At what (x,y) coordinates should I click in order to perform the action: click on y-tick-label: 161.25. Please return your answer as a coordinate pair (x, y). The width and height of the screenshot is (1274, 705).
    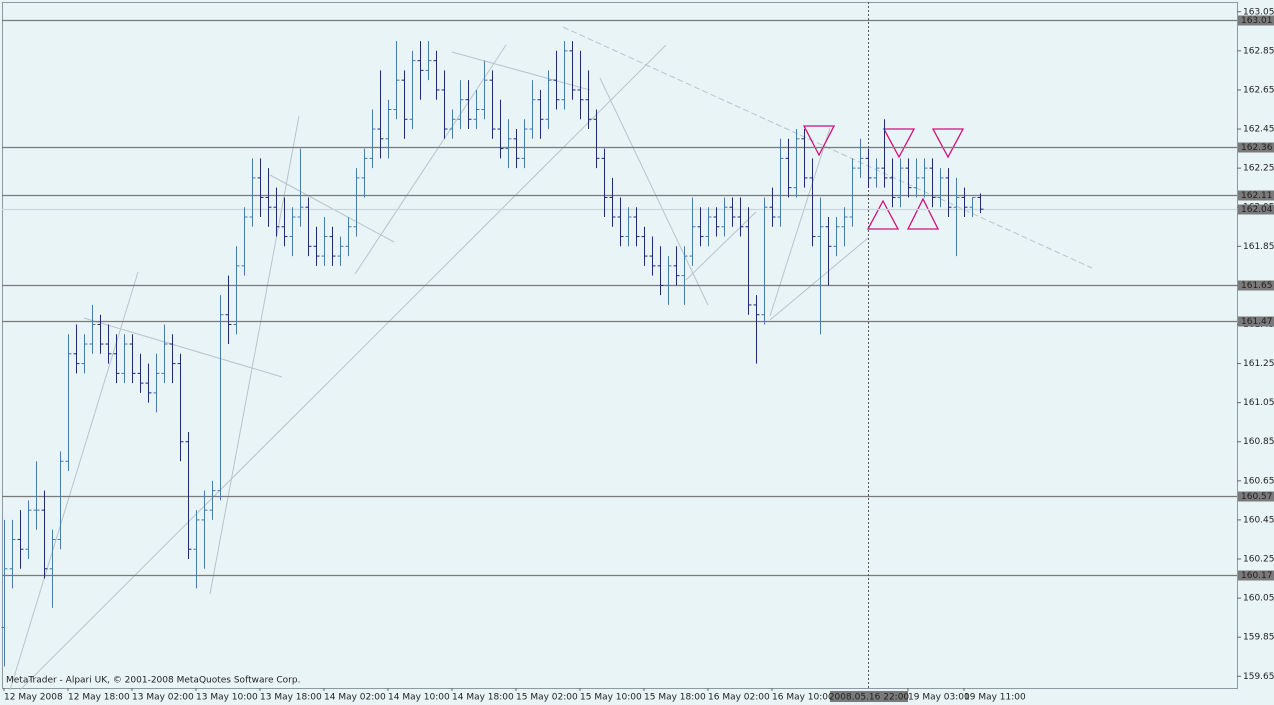
    Looking at the image, I should click on (1258, 364).